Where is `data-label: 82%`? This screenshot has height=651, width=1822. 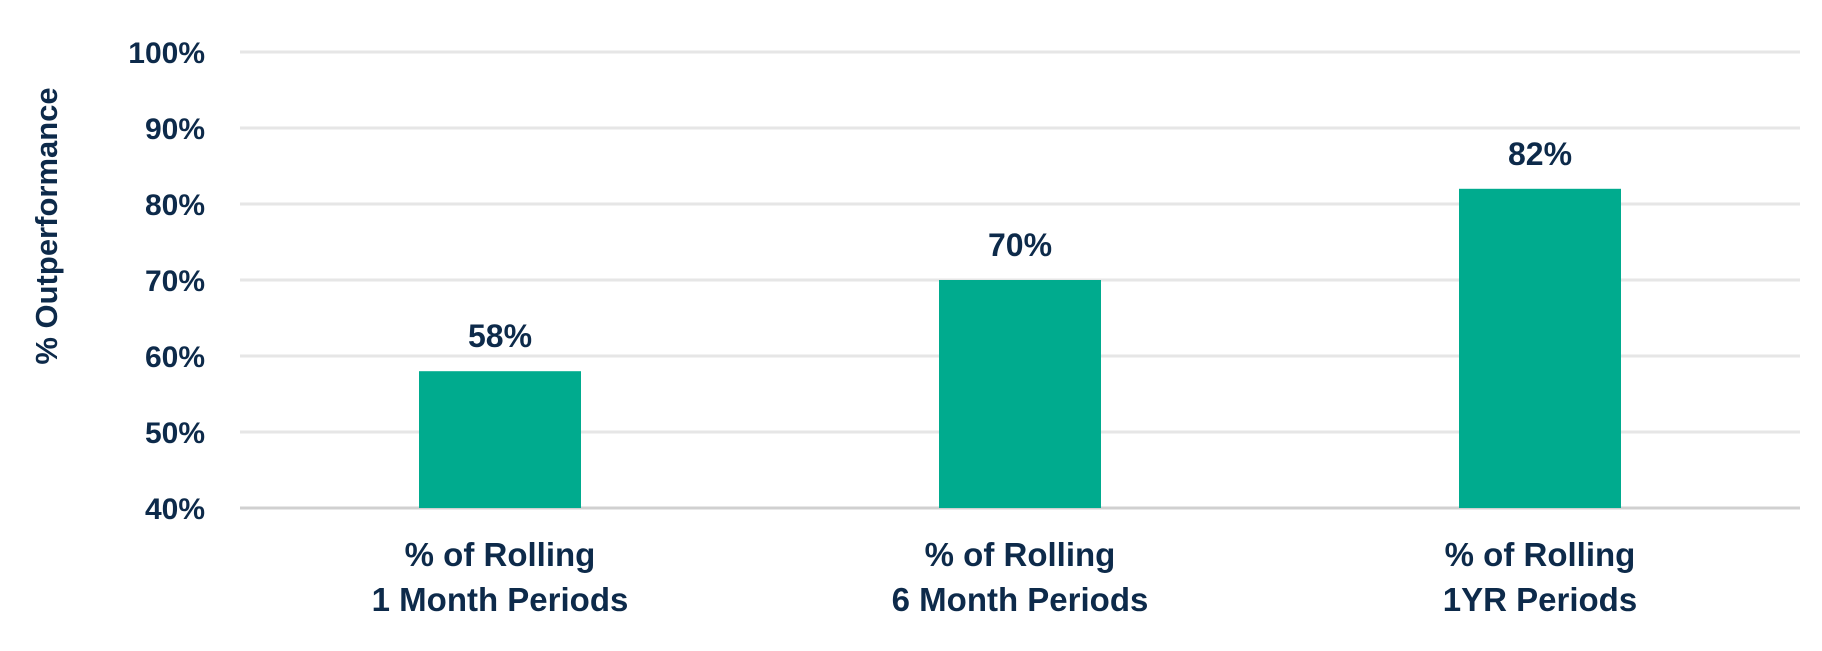 data-label: 82% is located at coordinates (1540, 154).